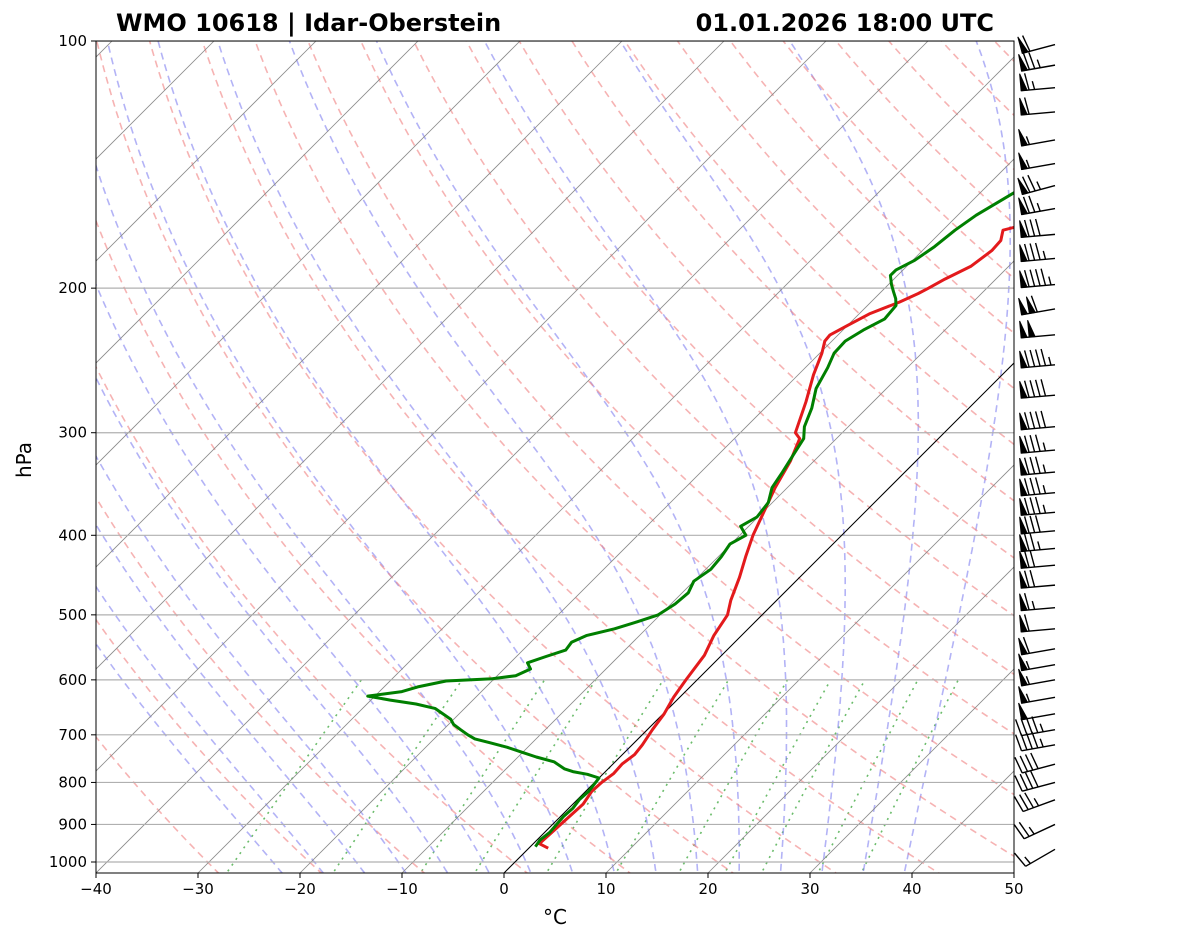 The width and height of the screenshot is (1181, 941). I want to click on y-axis-label: hPa, so click(24, 460).